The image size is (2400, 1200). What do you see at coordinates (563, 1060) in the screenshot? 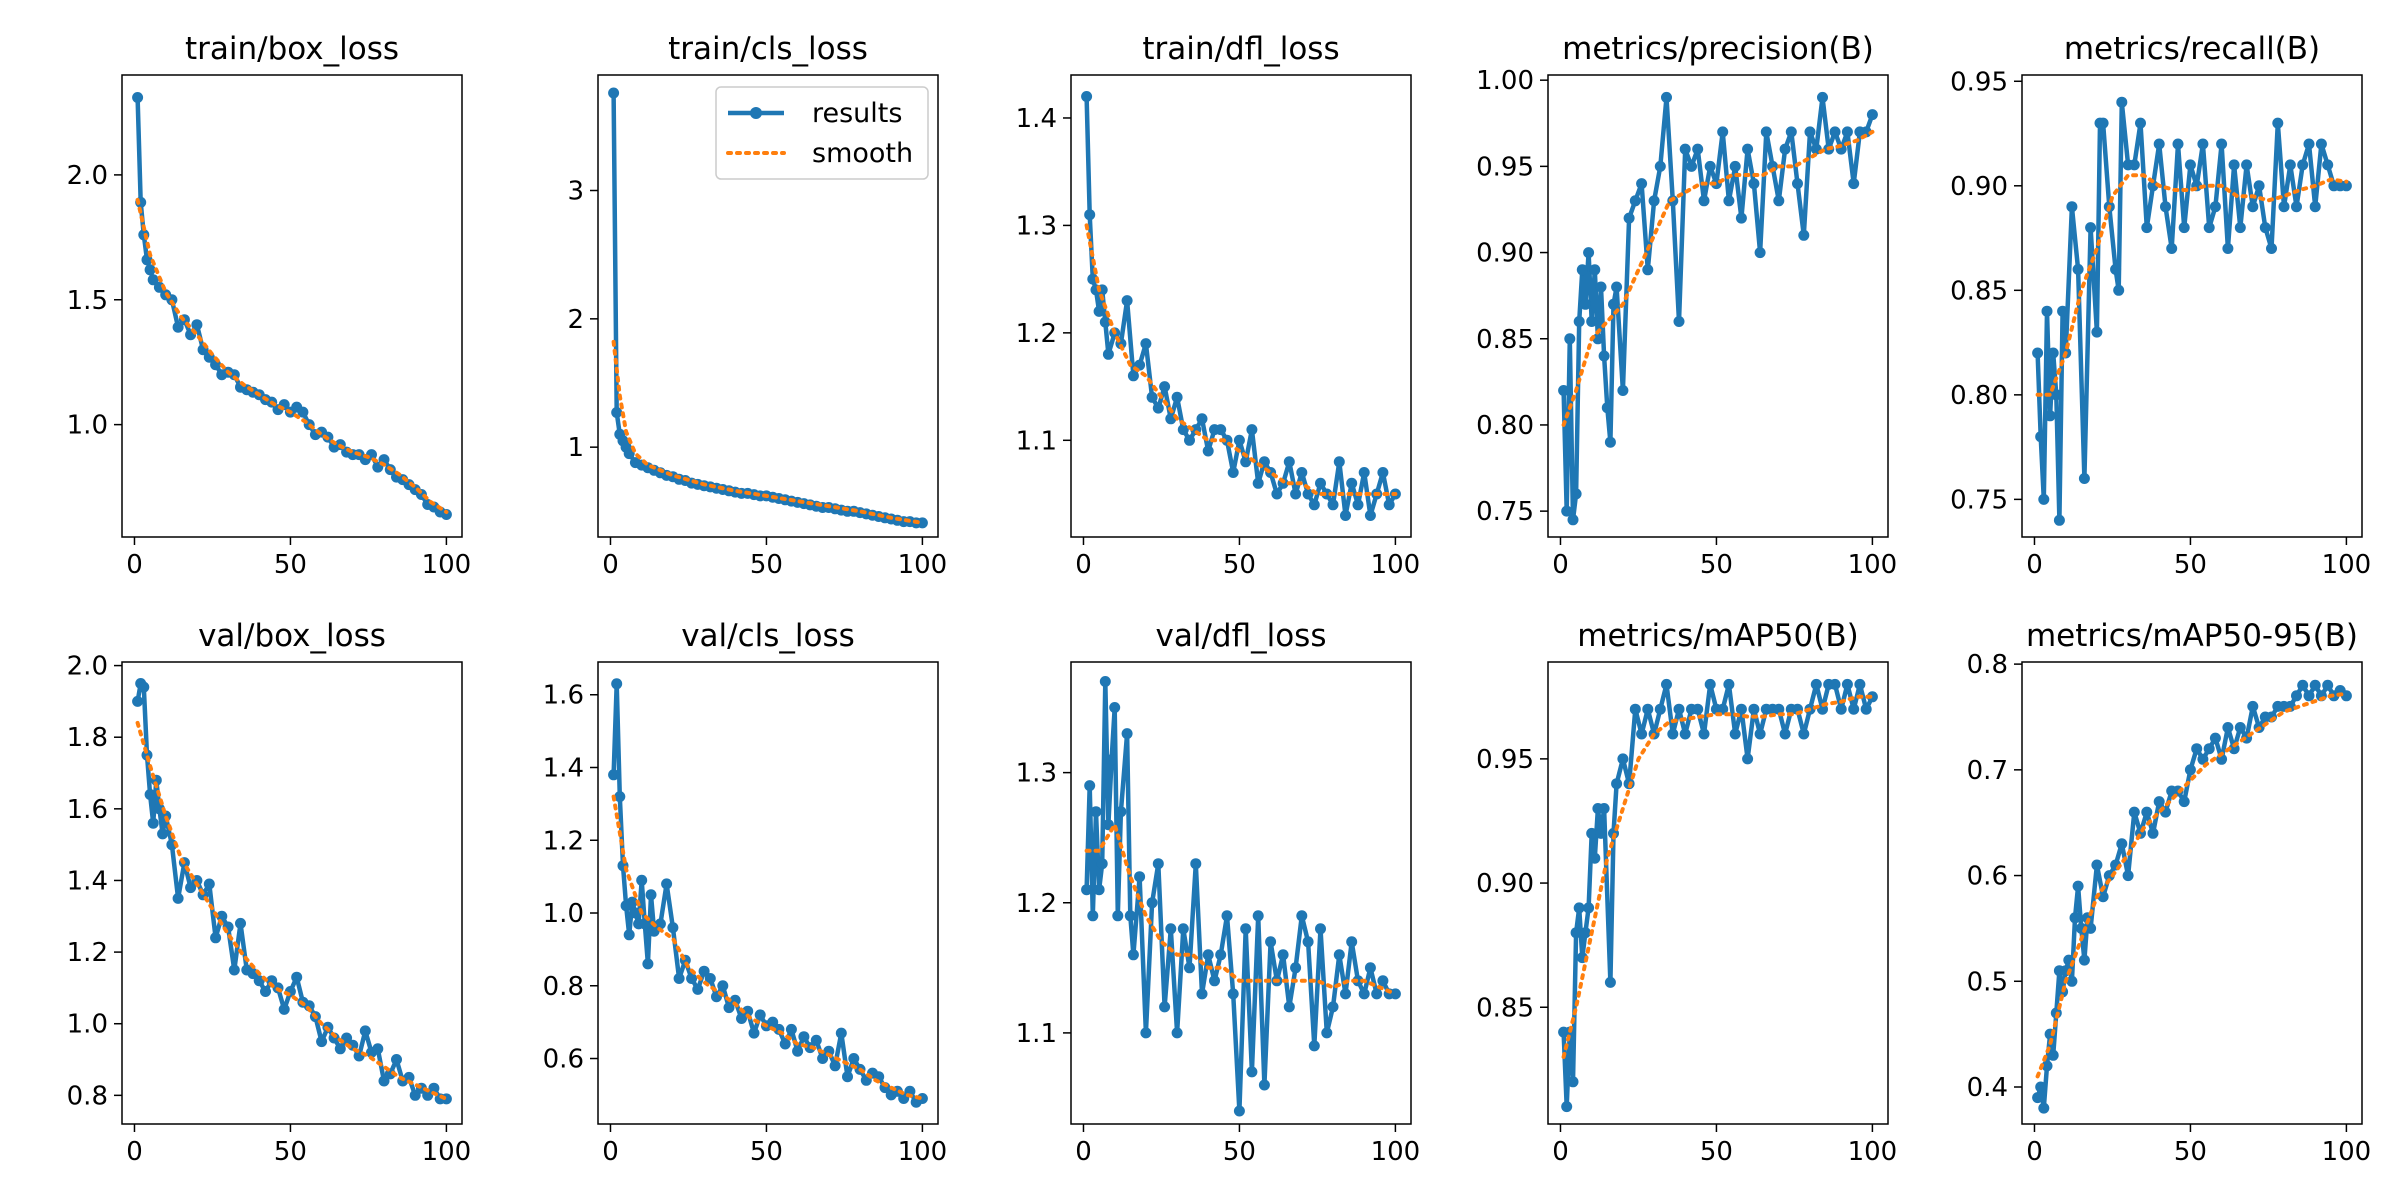
I see `y-tick-label: 0.6` at bounding box center [563, 1060].